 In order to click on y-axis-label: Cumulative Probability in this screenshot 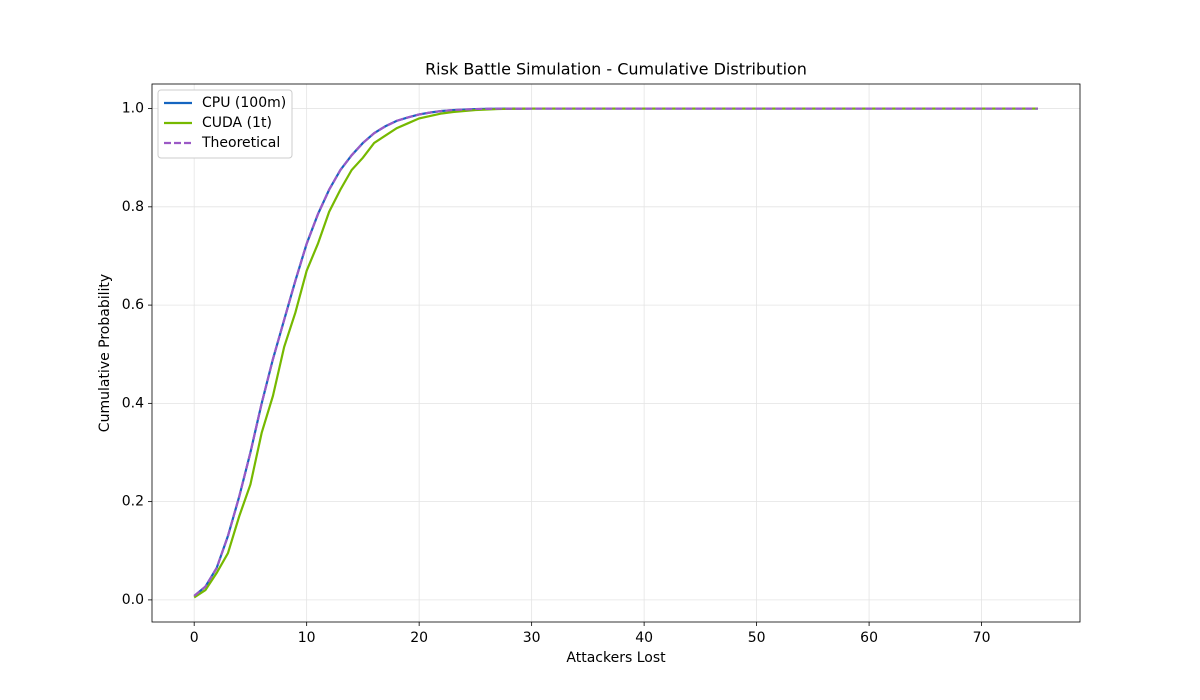, I will do `click(105, 353)`.